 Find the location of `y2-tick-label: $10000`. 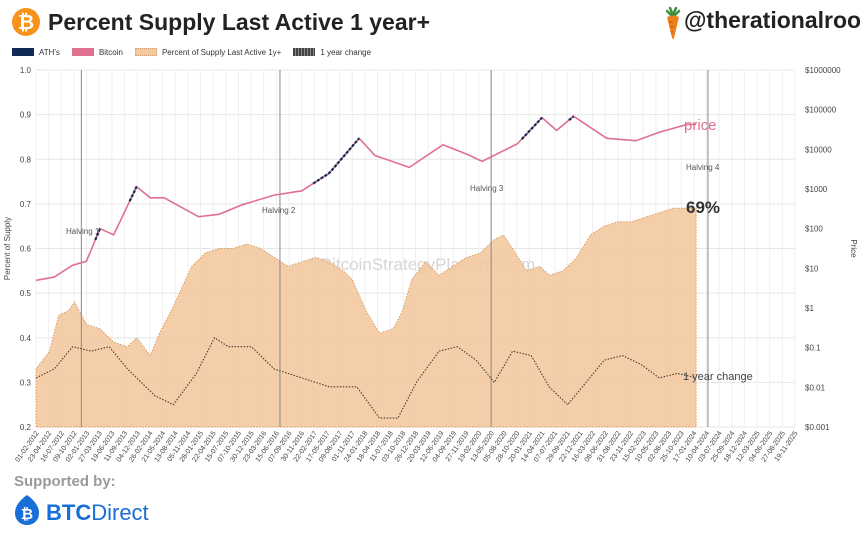

y2-tick-label: $10000 is located at coordinates (818, 149).